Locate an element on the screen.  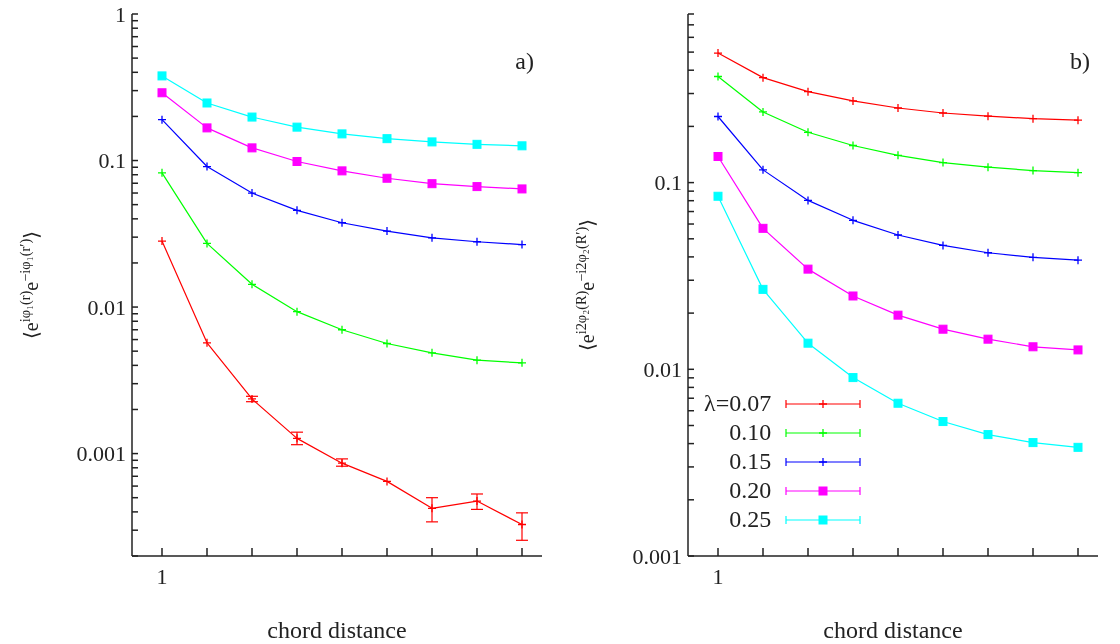
legend-label: 0.15 is located at coordinates (750, 461).